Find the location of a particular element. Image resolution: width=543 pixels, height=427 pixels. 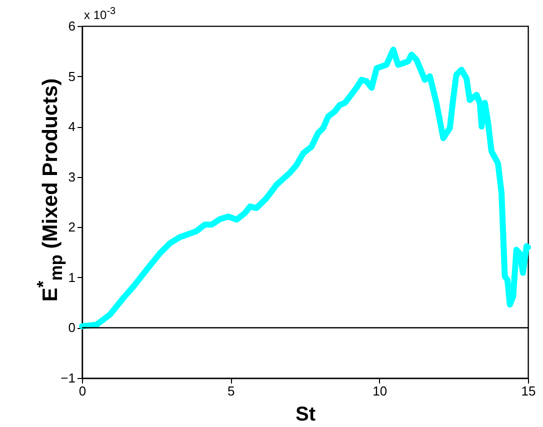

x-axis-title: St is located at coordinates (306, 415).